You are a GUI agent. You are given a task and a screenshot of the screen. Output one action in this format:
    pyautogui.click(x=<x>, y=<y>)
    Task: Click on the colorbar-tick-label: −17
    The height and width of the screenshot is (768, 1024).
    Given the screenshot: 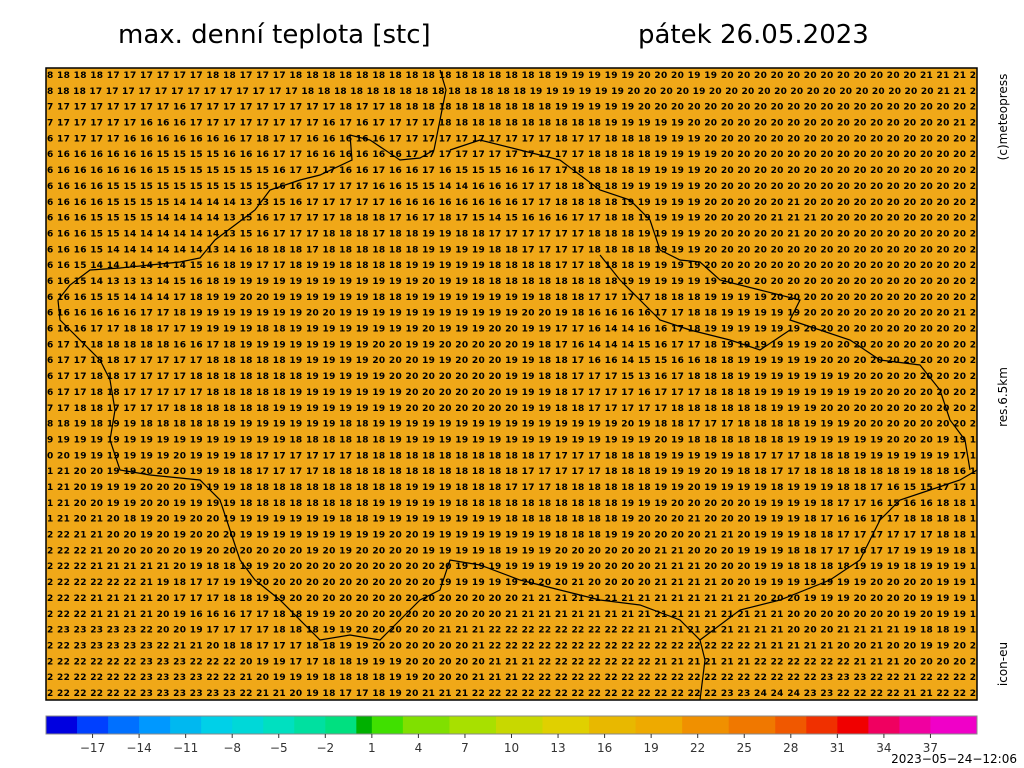 What is the action you would take?
    pyautogui.click(x=92, y=748)
    